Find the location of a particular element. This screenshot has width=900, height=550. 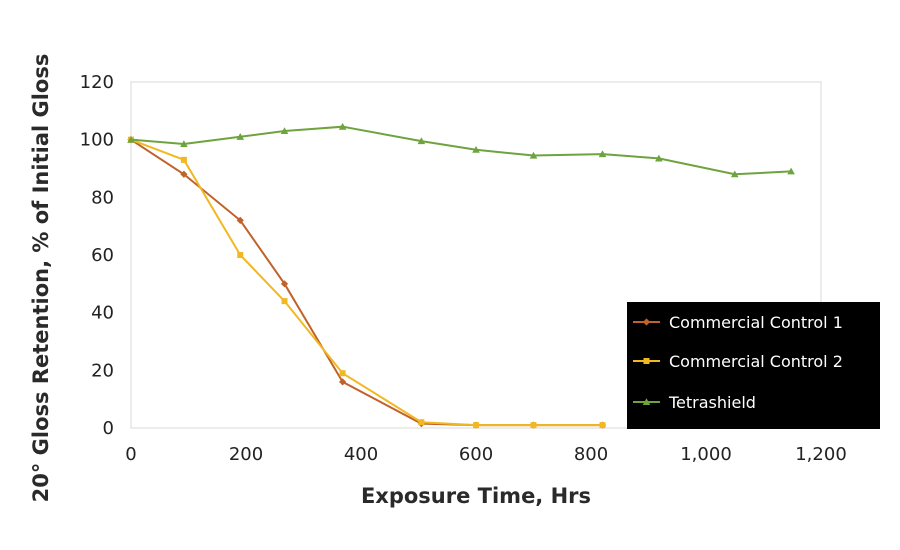

x-axis-ticks: 0 200 400 600 800 1,000 1,200 is located at coordinates (485, 454).